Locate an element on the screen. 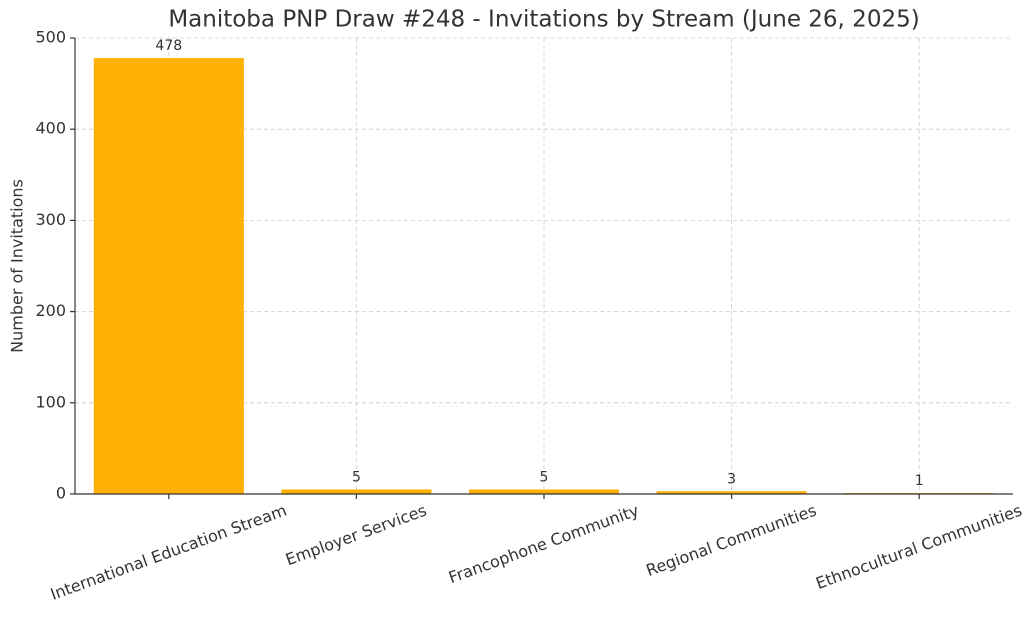 This screenshot has width=1024, height=620. y-tick-label: 100 is located at coordinates (50, 401).